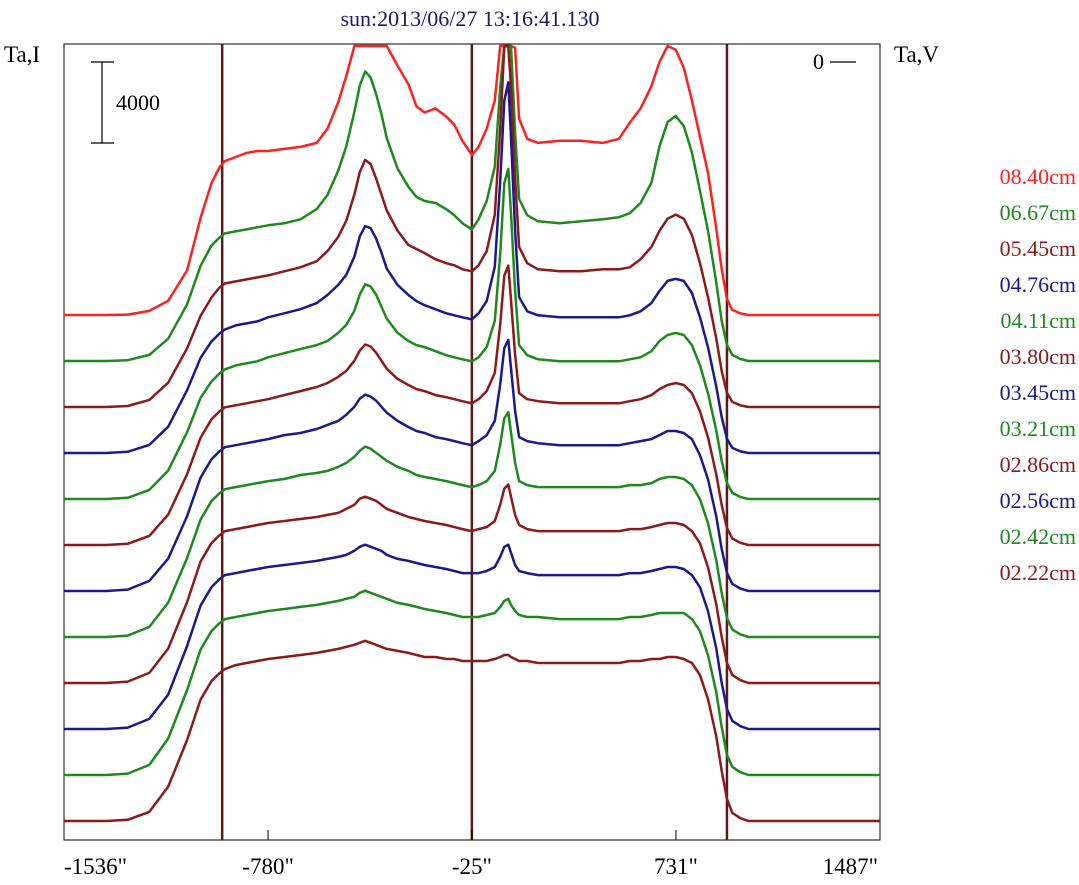 The height and width of the screenshot is (885, 1079). What do you see at coordinates (1038, 356) in the screenshot?
I see `legend-entry-03.80cm: 03.80cm` at bounding box center [1038, 356].